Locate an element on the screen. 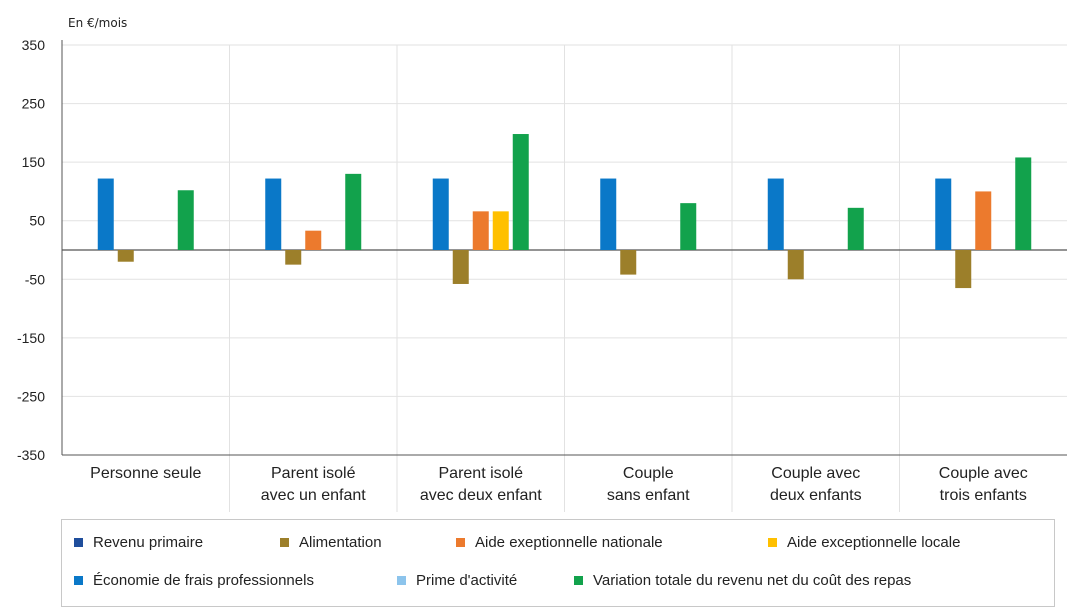 Image resolution: width=1067 pixels, height=607 pixels. legend-item-alimentation: Alimentation is located at coordinates (331, 542).